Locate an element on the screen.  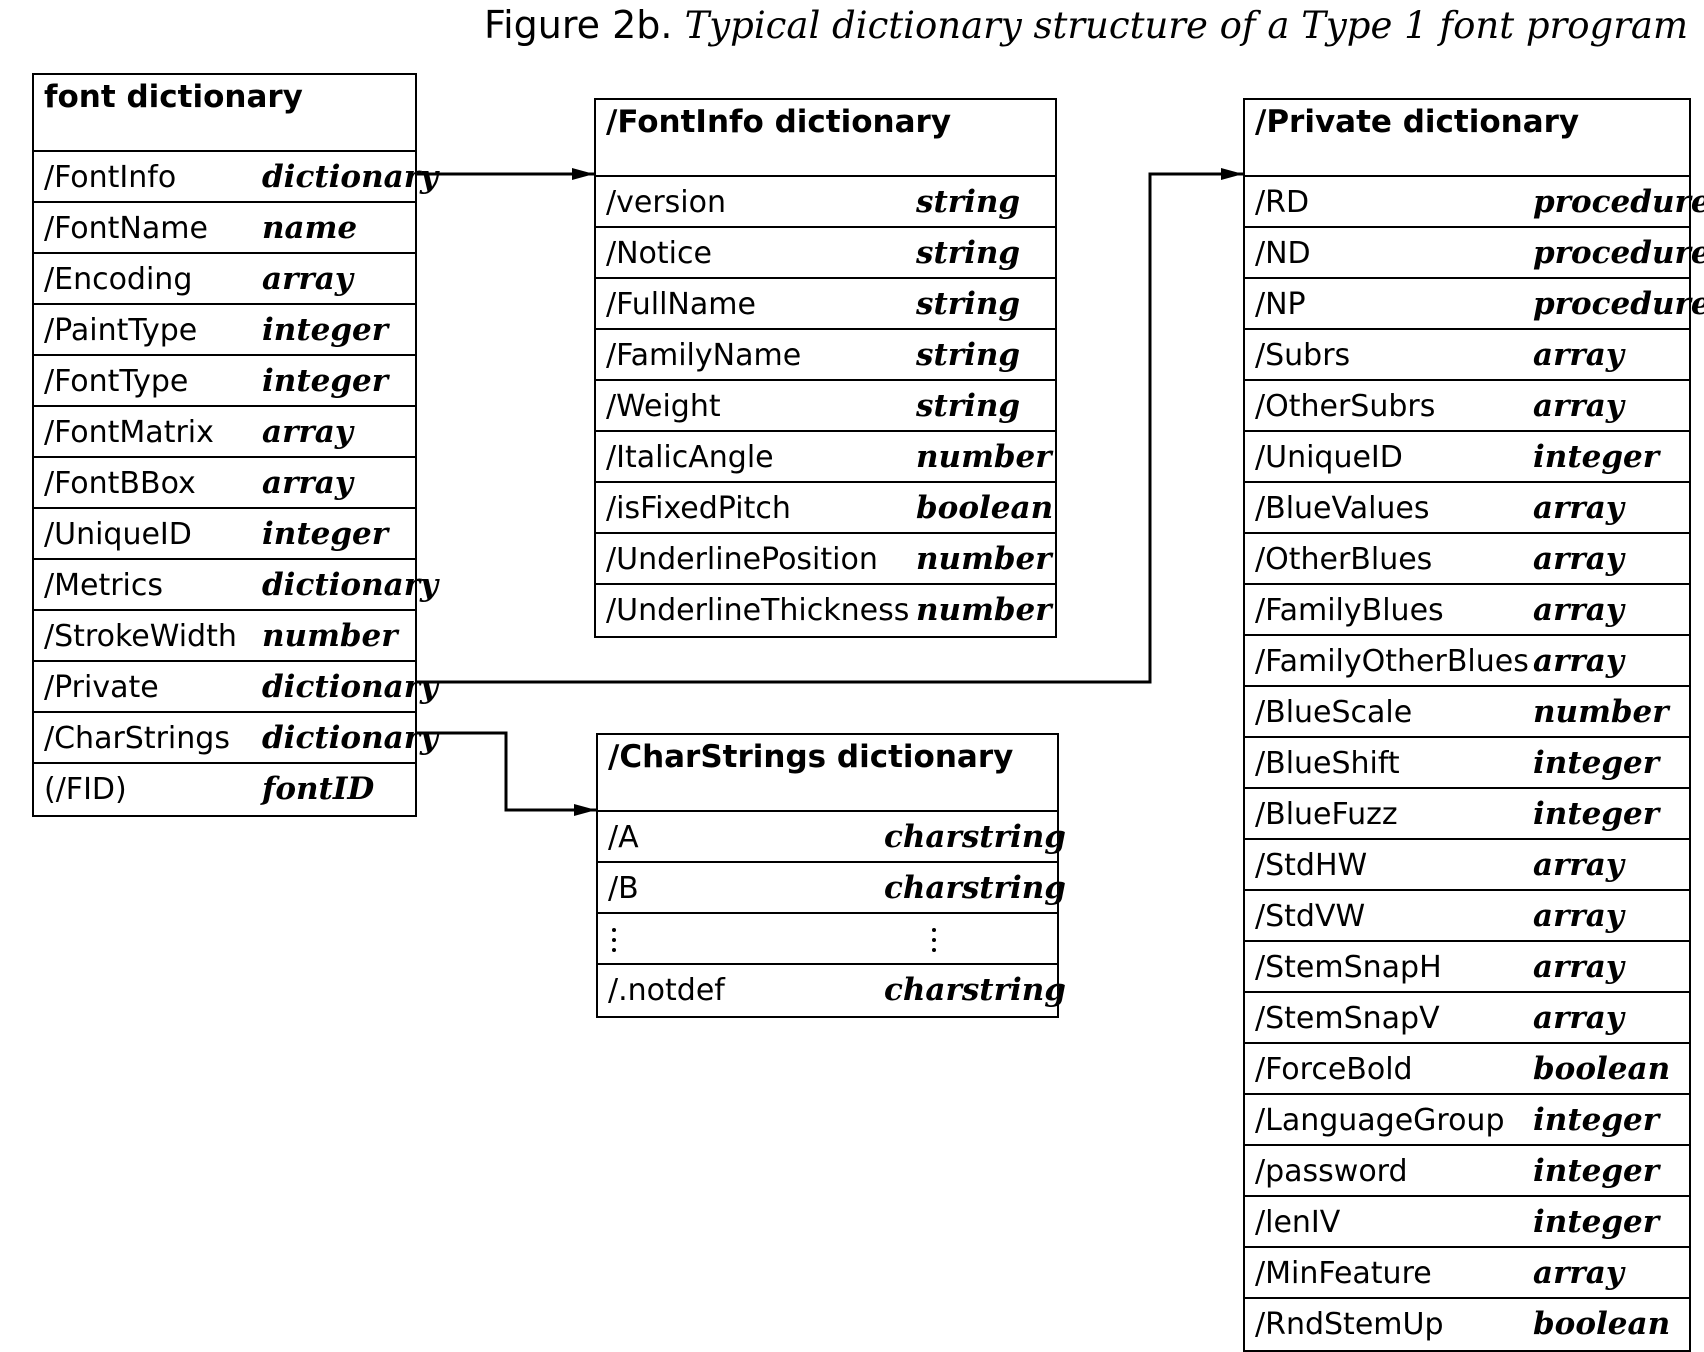
dict-key: /A is located at coordinates (623, 837).